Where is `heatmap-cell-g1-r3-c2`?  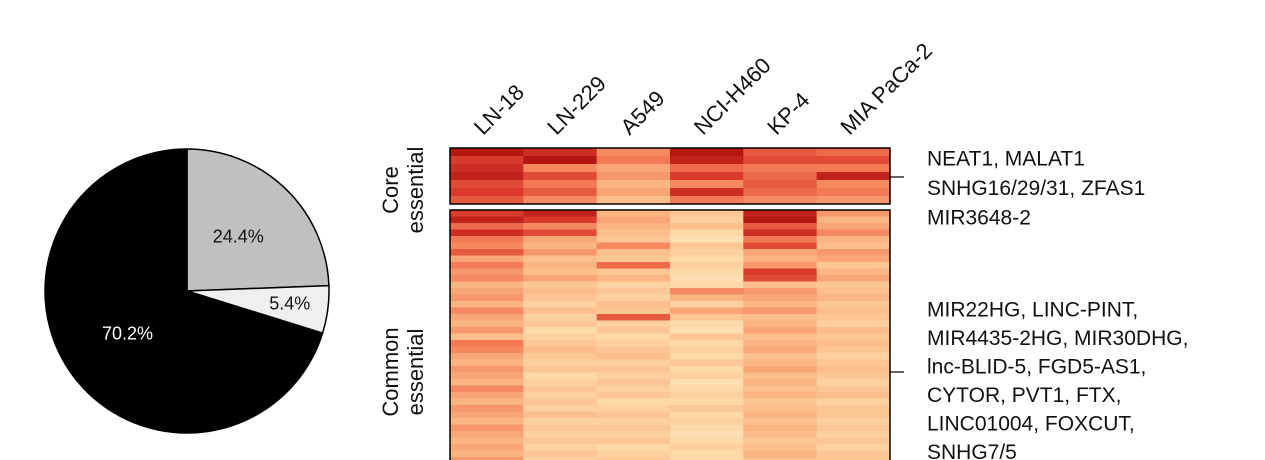 heatmap-cell-g1-r3-c2 is located at coordinates (633, 233).